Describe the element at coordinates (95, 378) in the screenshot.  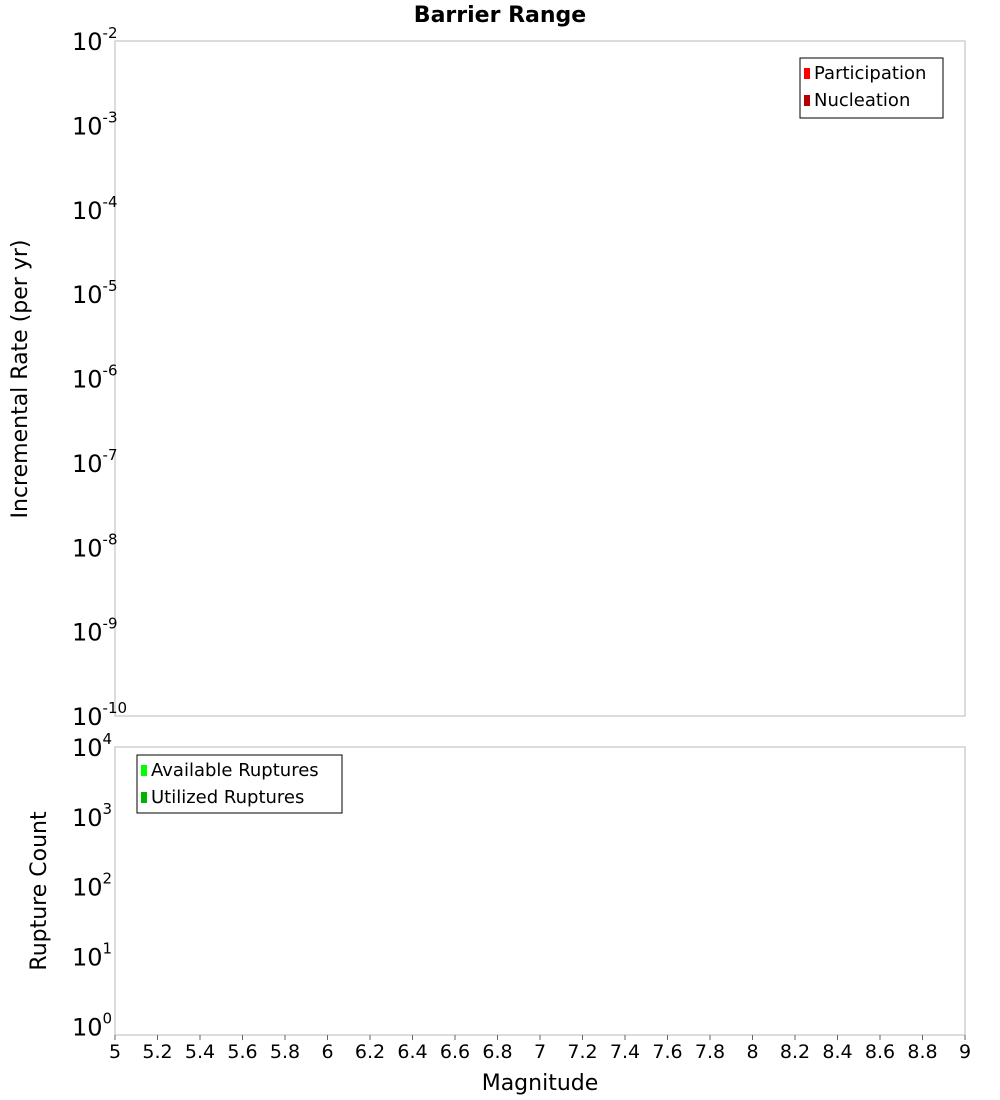
I see `rate-y-tick-label: 10⁻⁶` at that location.